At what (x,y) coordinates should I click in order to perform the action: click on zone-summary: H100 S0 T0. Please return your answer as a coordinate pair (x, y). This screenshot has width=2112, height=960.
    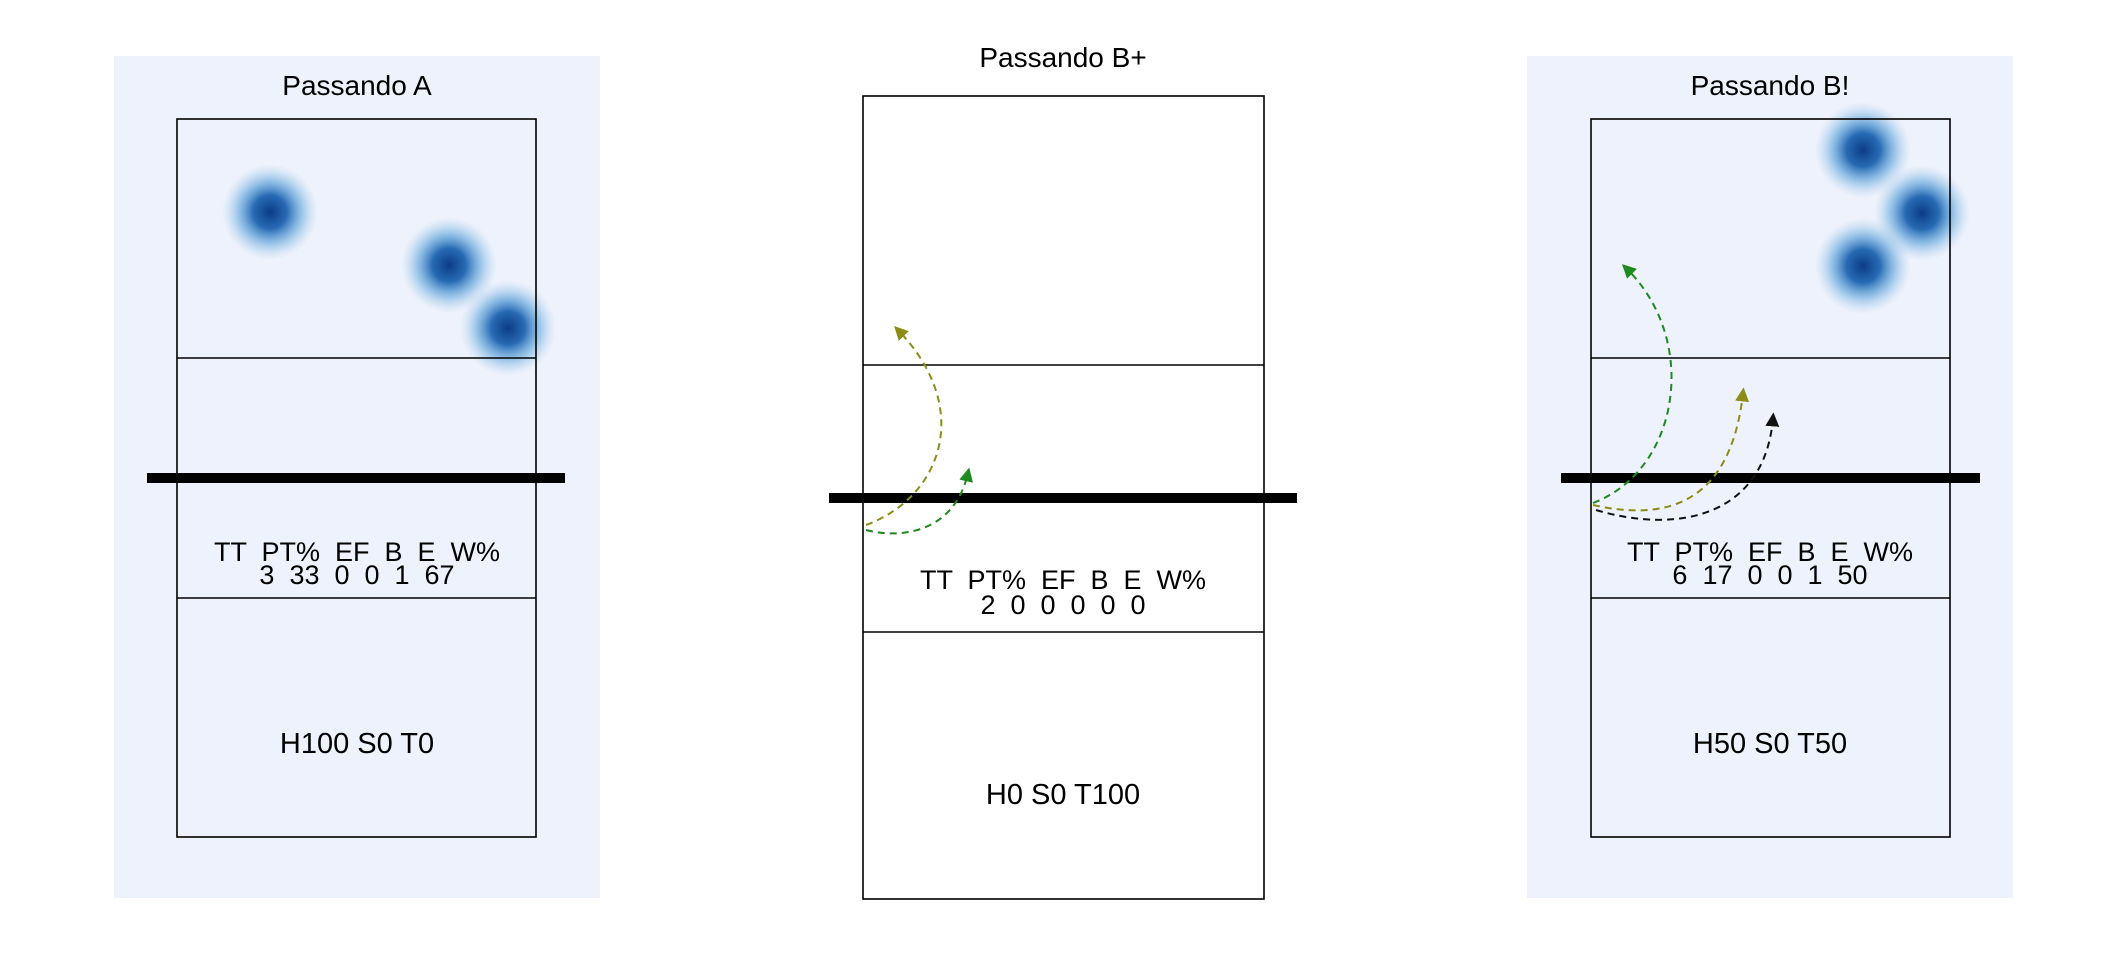
    Looking at the image, I should click on (357, 744).